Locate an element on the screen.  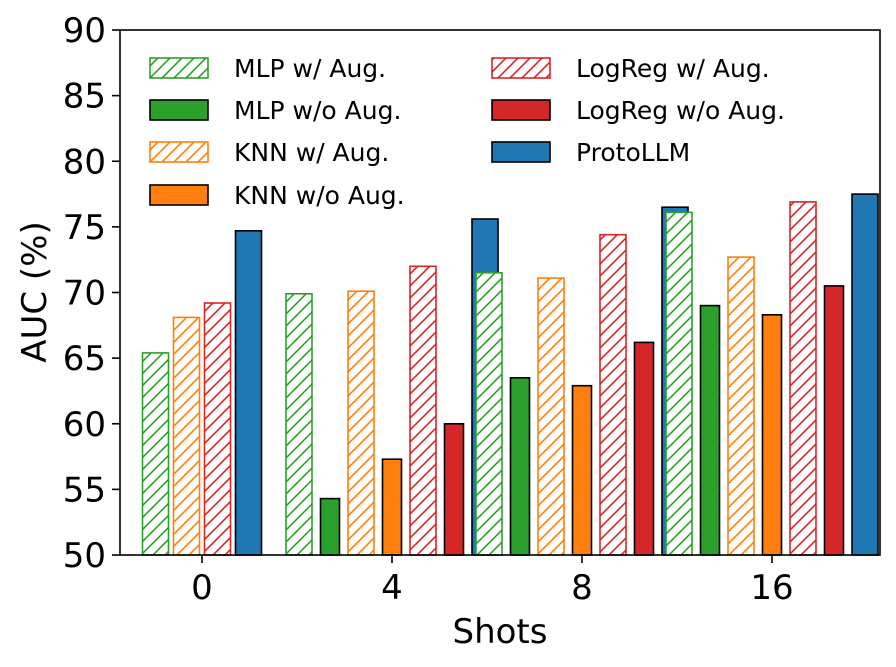
x-tick-label: 4 is located at coordinates (392, 588).